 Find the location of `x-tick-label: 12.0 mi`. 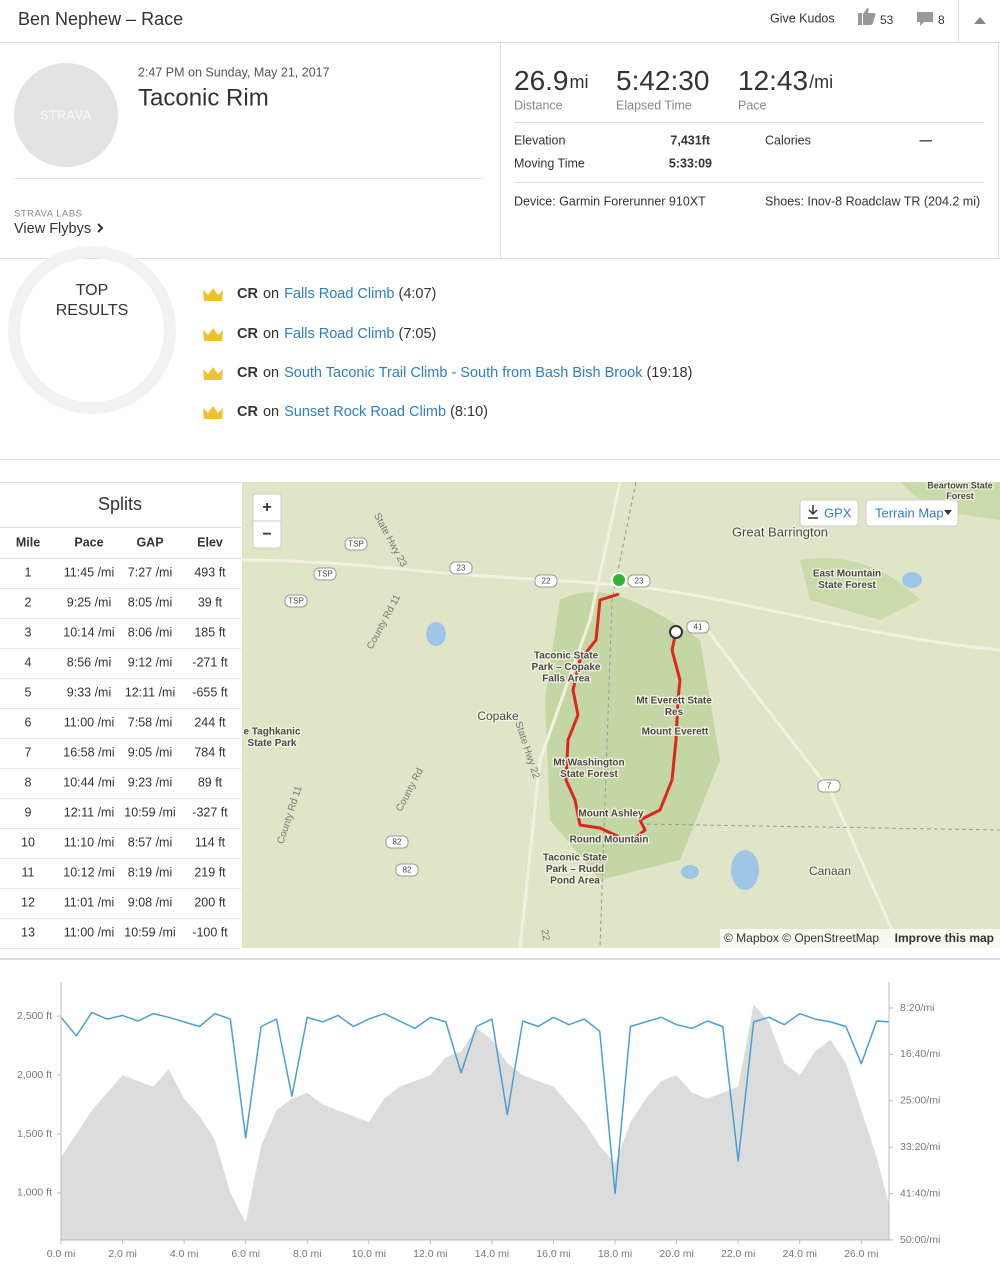

x-tick-label: 12.0 mi is located at coordinates (430, 1254).